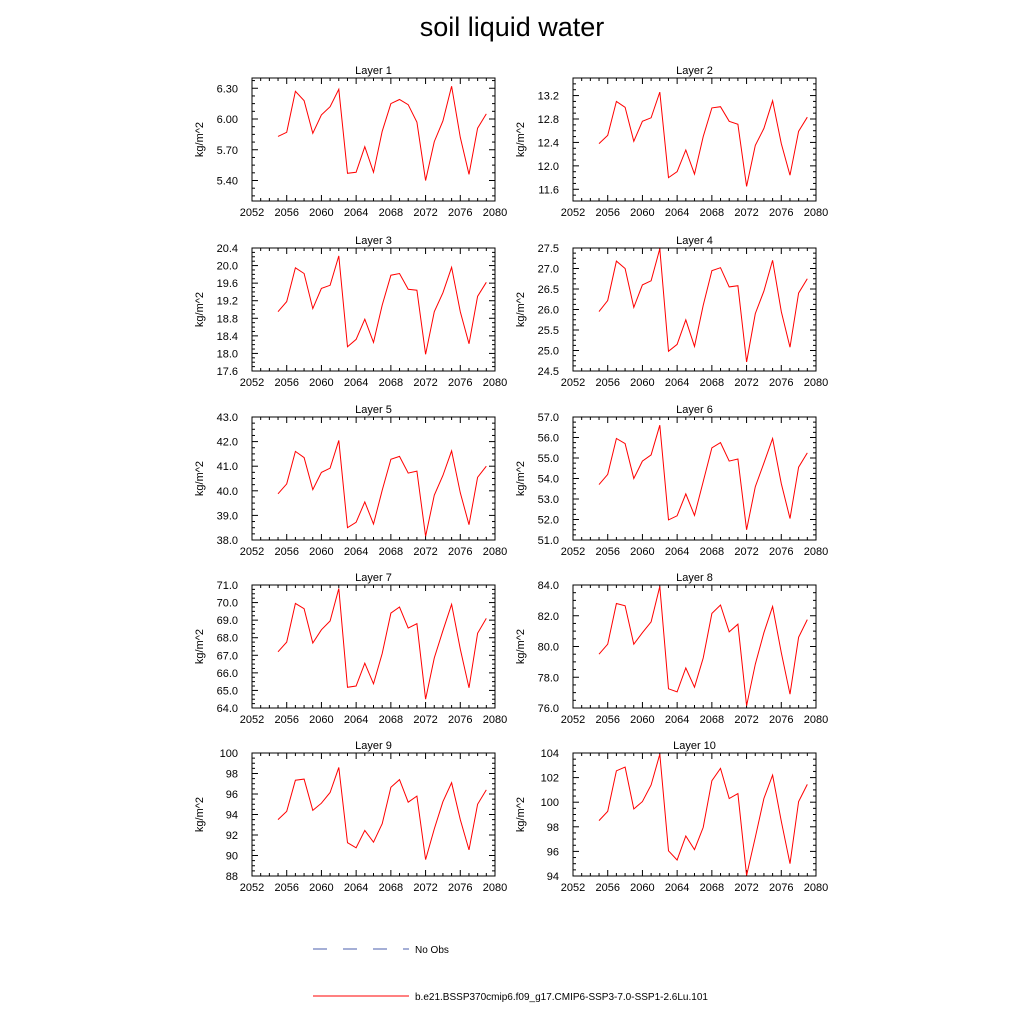  What do you see at coordinates (232, 877) in the screenshot?
I see `y-tick-label: 88` at bounding box center [232, 877].